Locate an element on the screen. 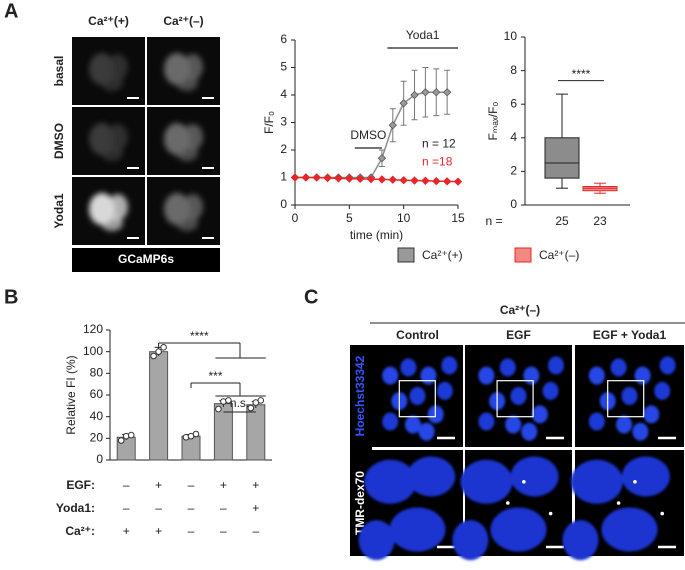 The width and height of the screenshot is (685, 570). label-column is located at coordinates (361, 450).